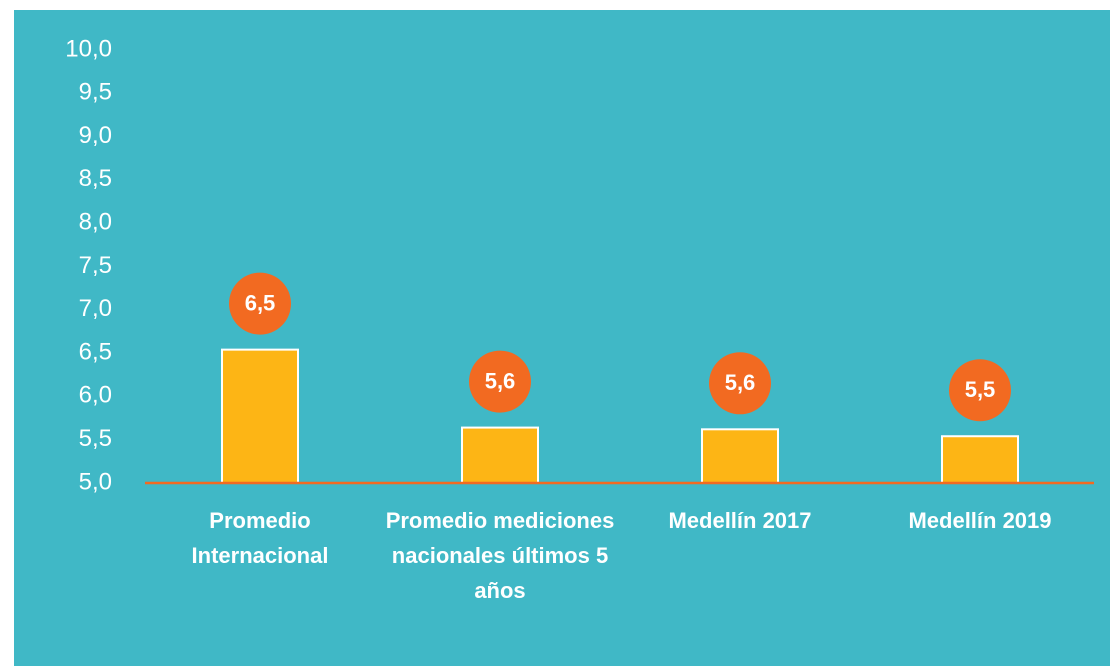 The image size is (1119, 670). I want to click on y-tick-label: 9,0, so click(95, 135).